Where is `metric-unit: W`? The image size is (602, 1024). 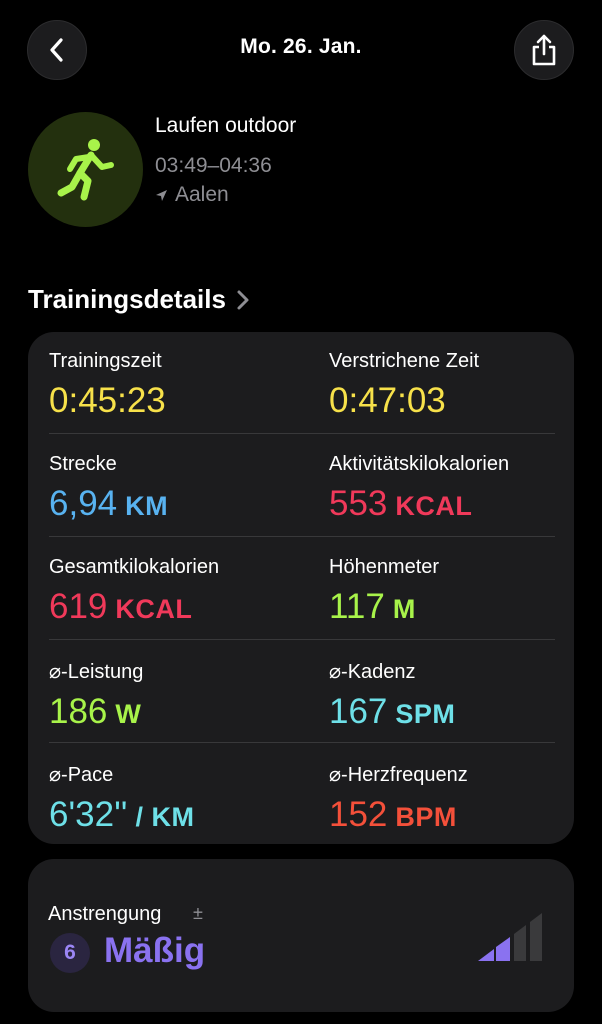 metric-unit: W is located at coordinates (128, 714).